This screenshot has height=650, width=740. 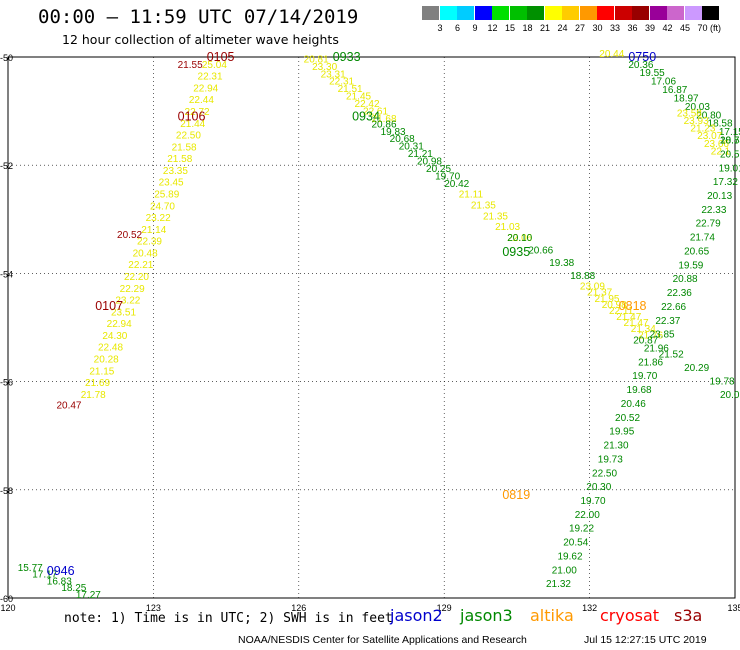 What do you see at coordinates (722, 381) in the screenshot?
I see `wave-height-value: 19.78` at bounding box center [722, 381].